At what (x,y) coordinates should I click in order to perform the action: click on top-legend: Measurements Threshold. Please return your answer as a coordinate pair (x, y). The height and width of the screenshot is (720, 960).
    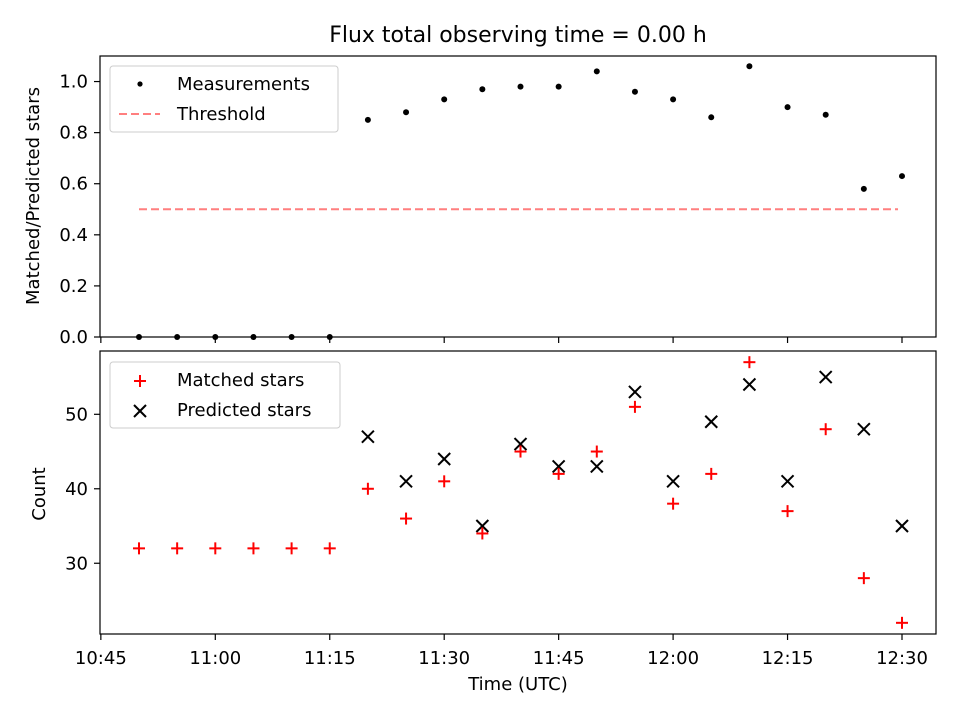
    Looking at the image, I should click on (224, 99).